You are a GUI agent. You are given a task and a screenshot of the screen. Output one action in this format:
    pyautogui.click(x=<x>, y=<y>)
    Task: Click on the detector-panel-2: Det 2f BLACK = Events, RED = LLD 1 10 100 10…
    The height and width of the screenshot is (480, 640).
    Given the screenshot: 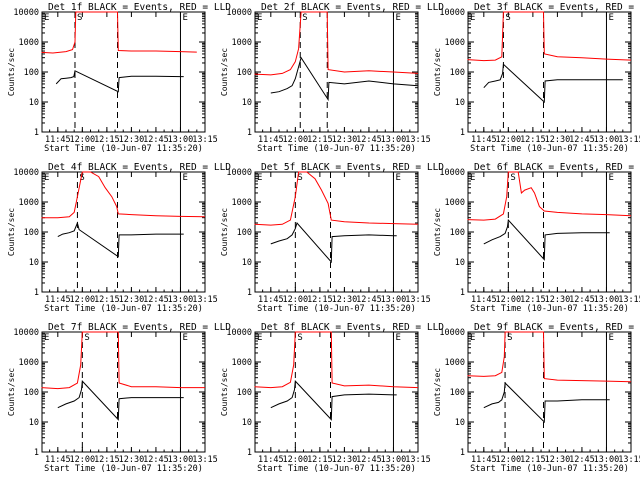 What is the action you would take?
    pyautogui.click(x=332, y=78)
    